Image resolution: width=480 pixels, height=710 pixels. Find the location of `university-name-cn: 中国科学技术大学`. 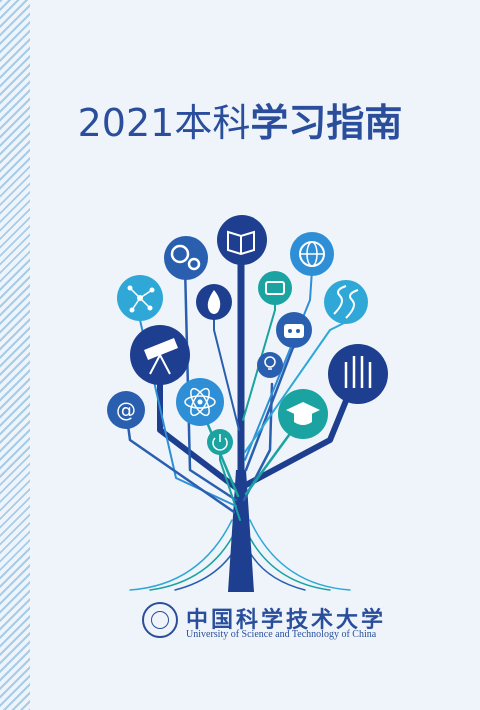

university-name-cn: 中国科学技术大学 is located at coordinates (286, 620).